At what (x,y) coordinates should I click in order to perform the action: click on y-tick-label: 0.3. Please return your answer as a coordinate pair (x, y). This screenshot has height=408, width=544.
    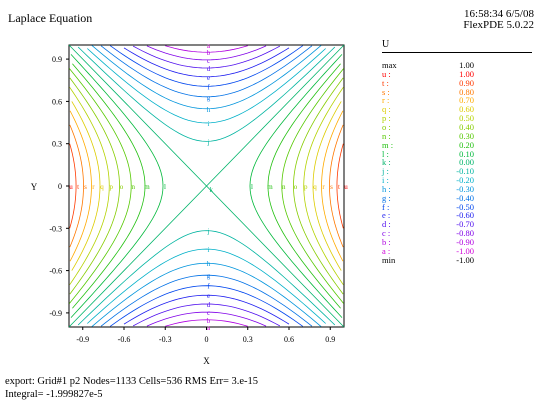
    Looking at the image, I should click on (57, 144).